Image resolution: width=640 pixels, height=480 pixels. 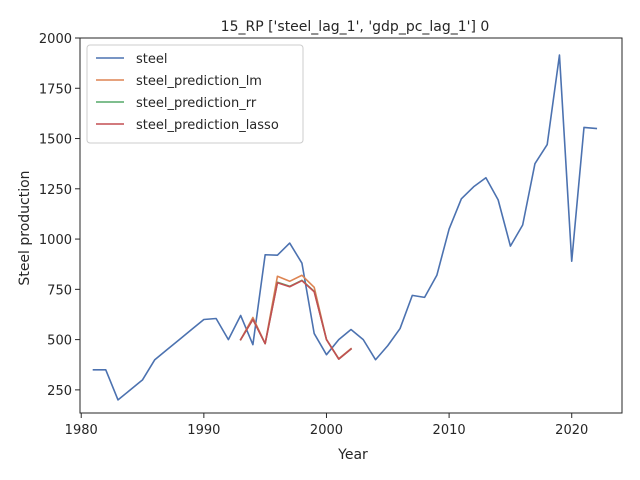 I want to click on legend-box, so click(x=195, y=94).